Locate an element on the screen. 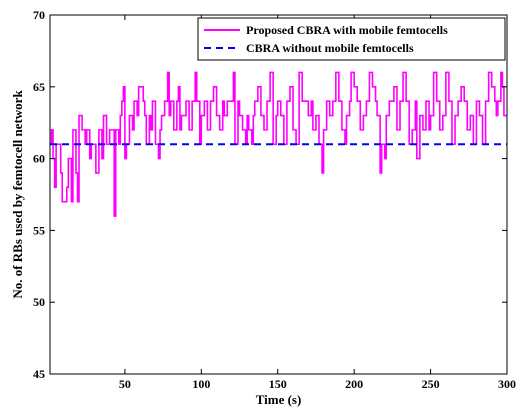 The width and height of the screenshot is (517, 412). x-tick-label: 300 is located at coordinates (507, 384).